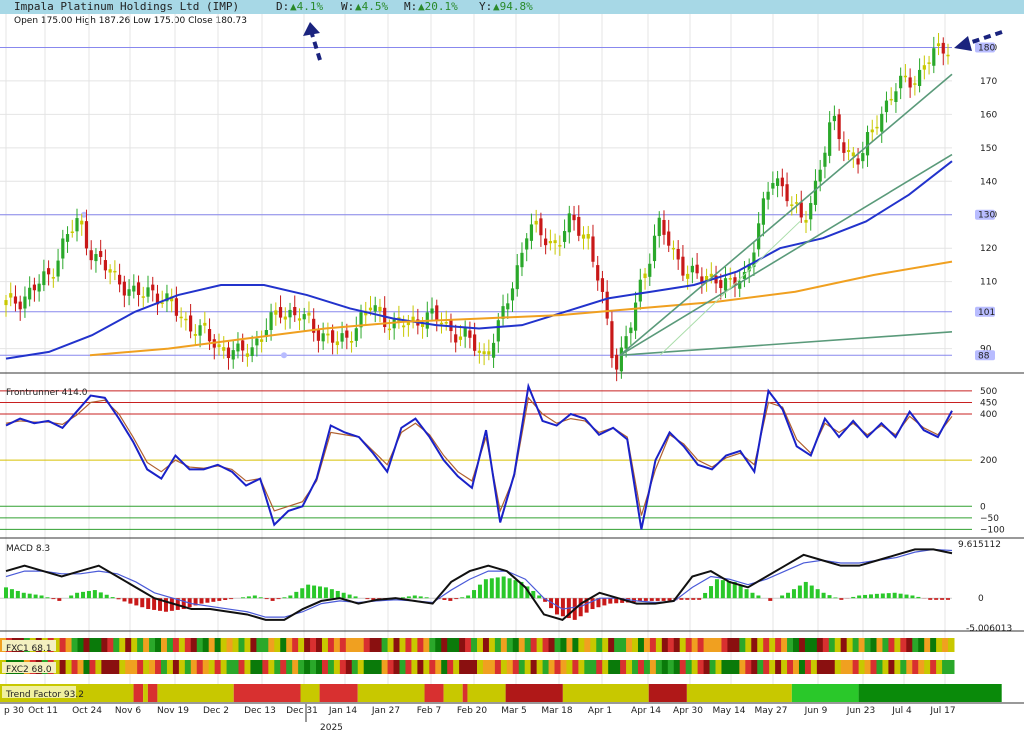 This screenshot has width=1024, height=735. I want to click on x-tick-label: Nov 6, so click(128, 711).